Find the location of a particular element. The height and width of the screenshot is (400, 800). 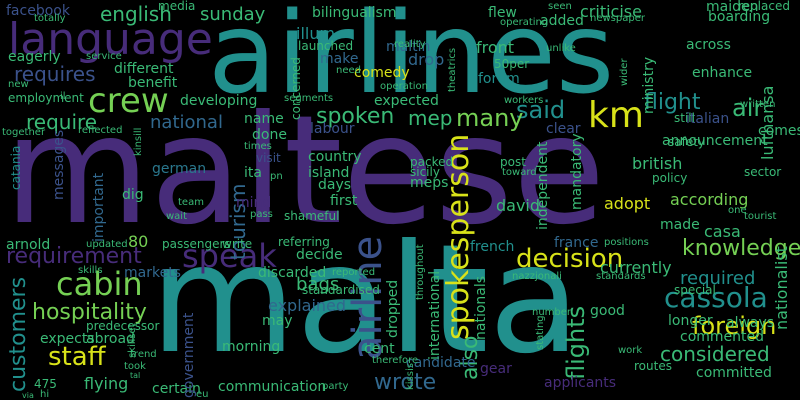

word: visit is located at coordinates (268, 158).